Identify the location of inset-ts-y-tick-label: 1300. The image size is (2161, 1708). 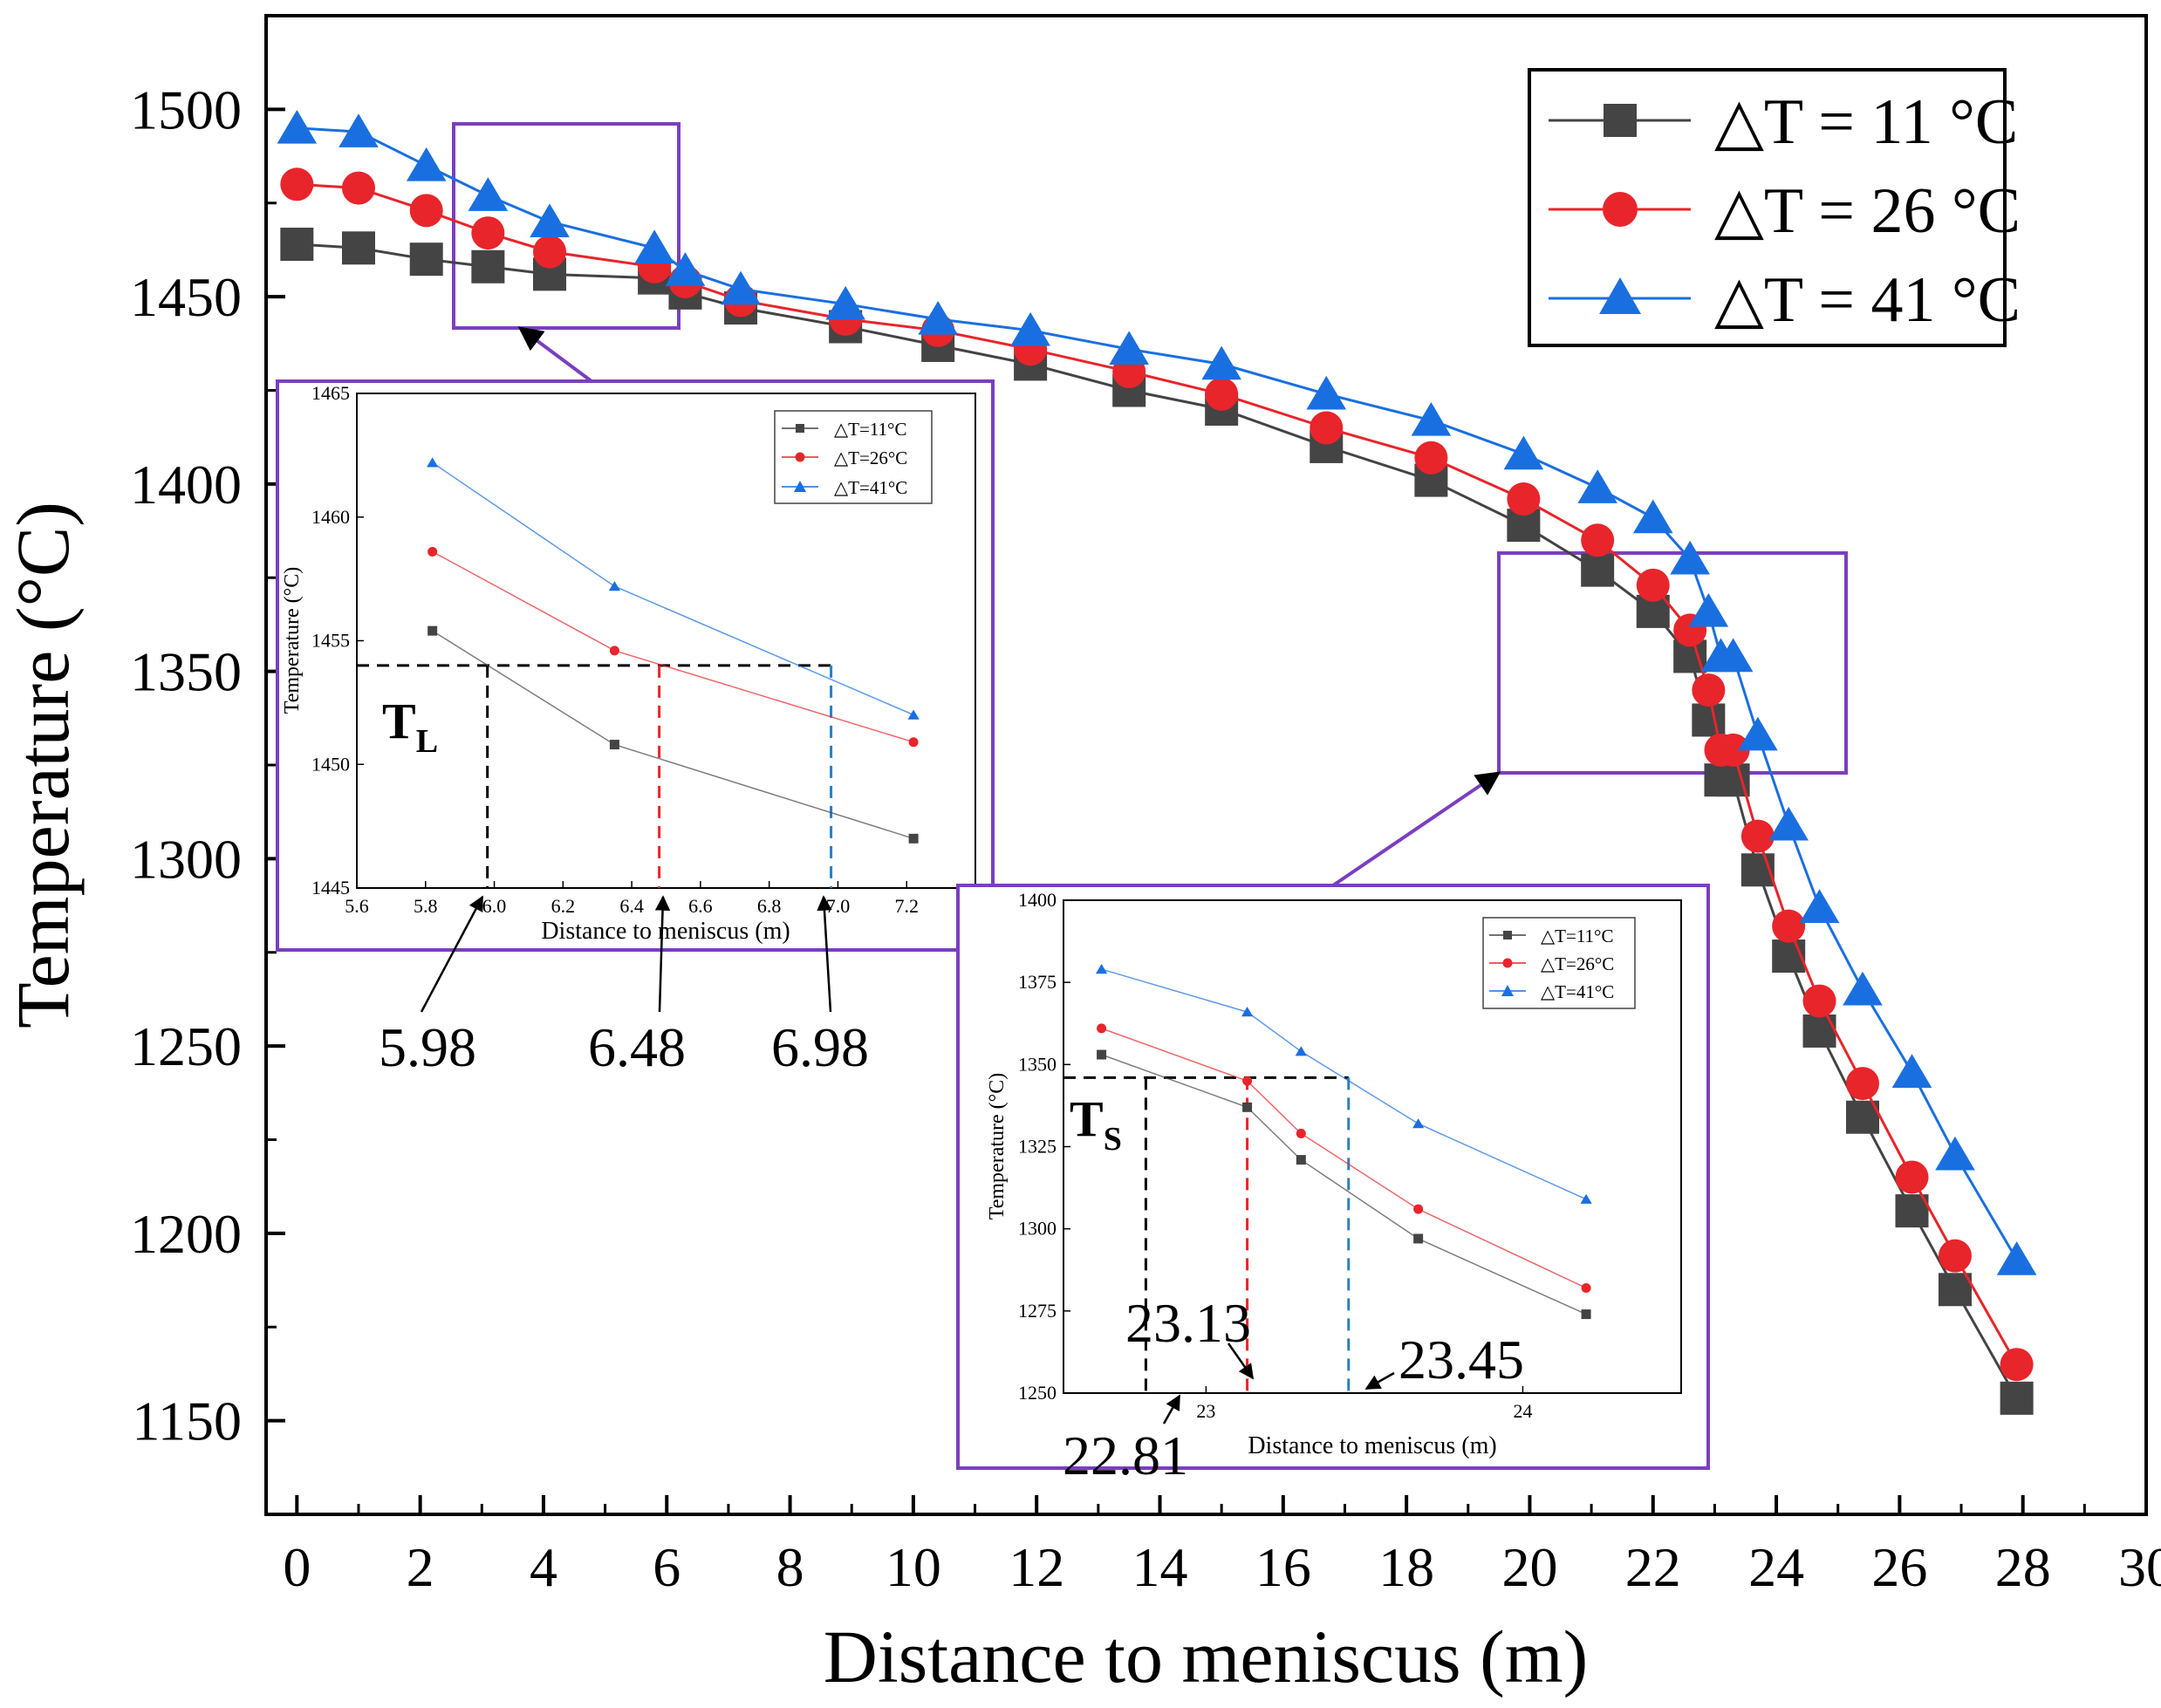
(1037, 1229).